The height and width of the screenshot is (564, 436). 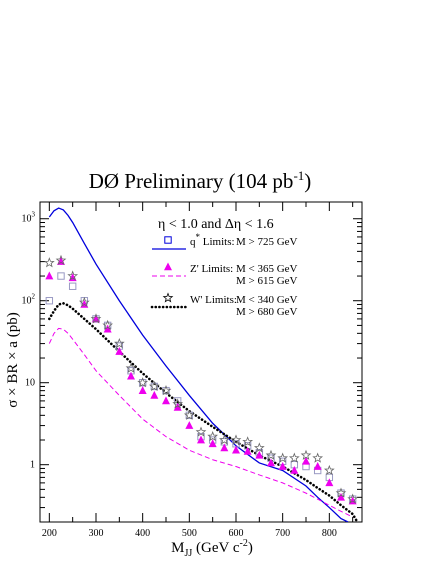 I want to click on legend-wprime-marker, so click(x=168, y=297).